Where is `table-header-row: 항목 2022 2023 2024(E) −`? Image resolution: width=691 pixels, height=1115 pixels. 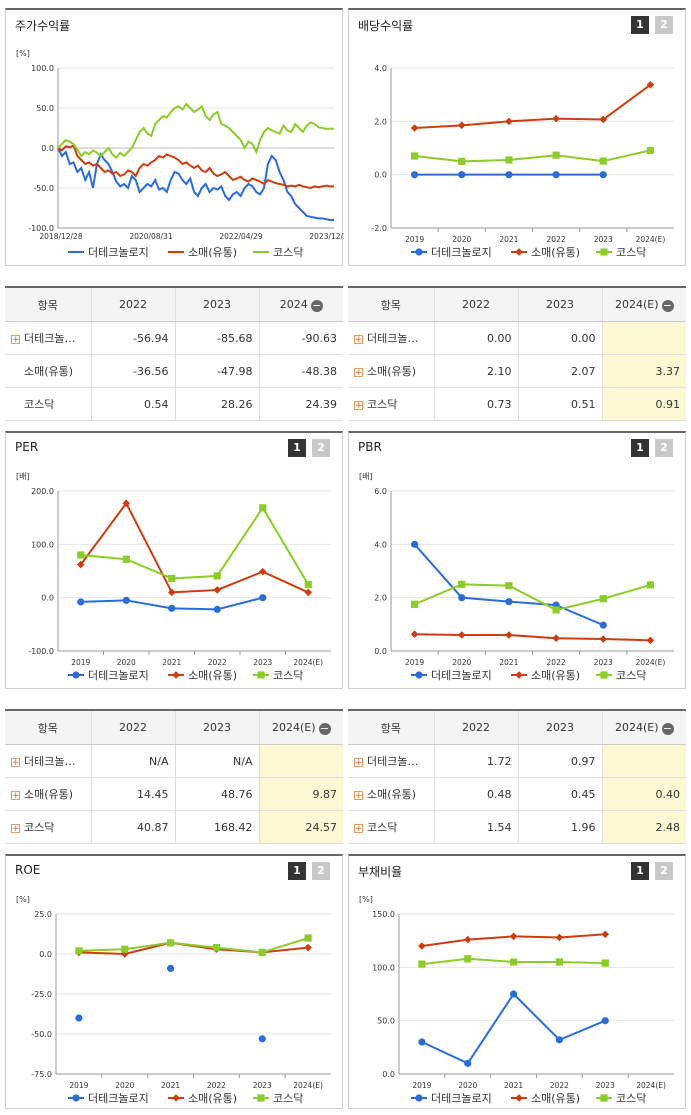 table-header-row: 항목 2022 2023 2024(E) − is located at coordinates (517, 304).